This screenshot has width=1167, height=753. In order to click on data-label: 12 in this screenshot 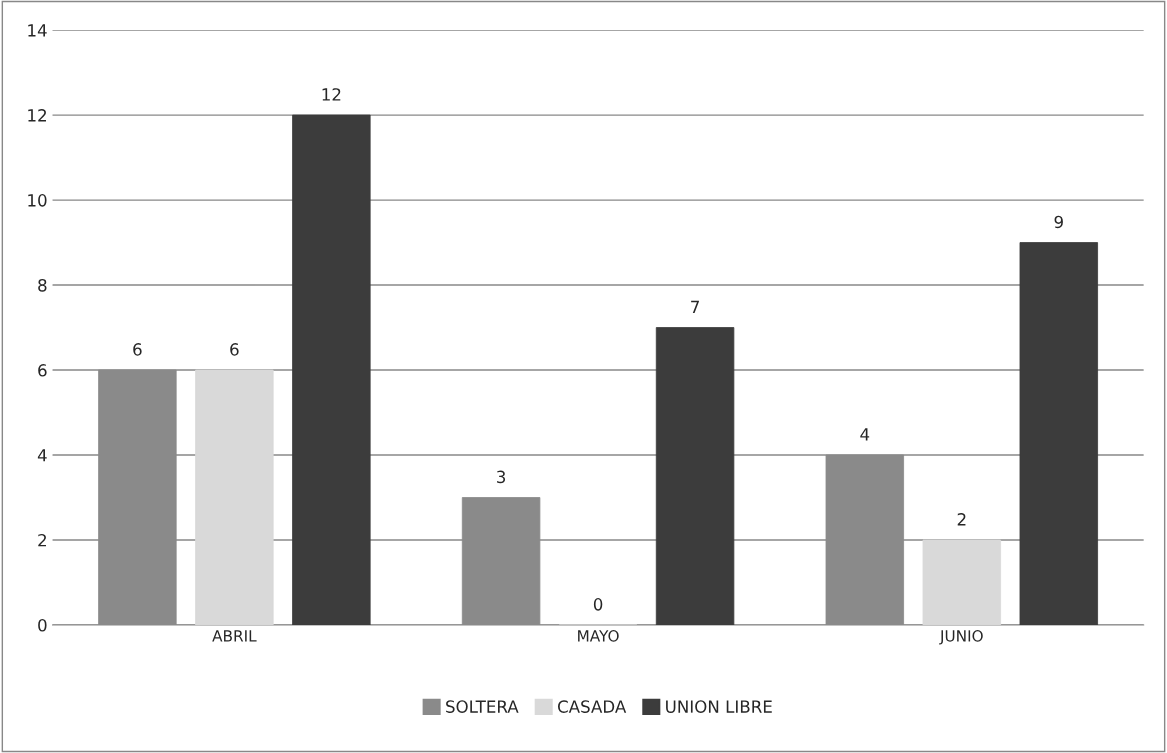, I will do `click(331, 94)`.